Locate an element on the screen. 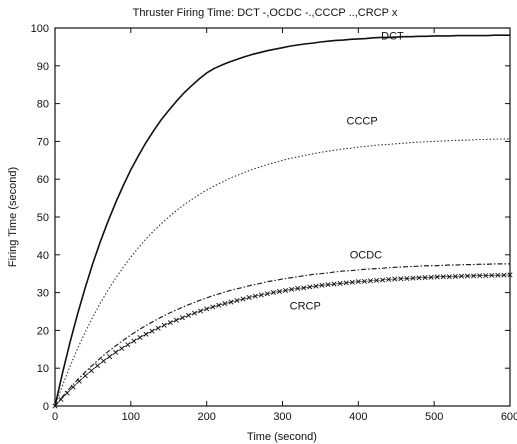 The height and width of the screenshot is (444, 517). y-tick-label: 10 is located at coordinates (43, 369).